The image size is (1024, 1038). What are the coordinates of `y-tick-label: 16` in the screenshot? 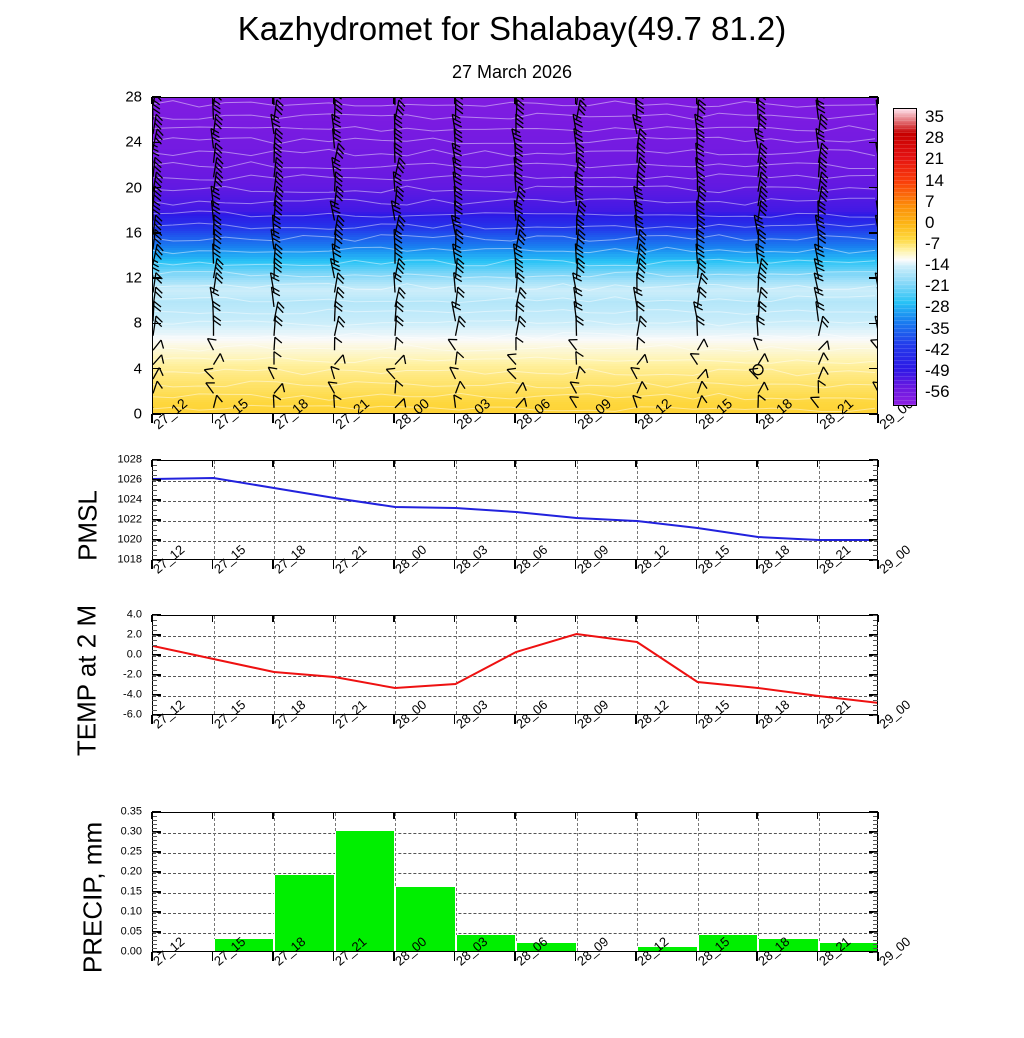 It's located at (133, 232).